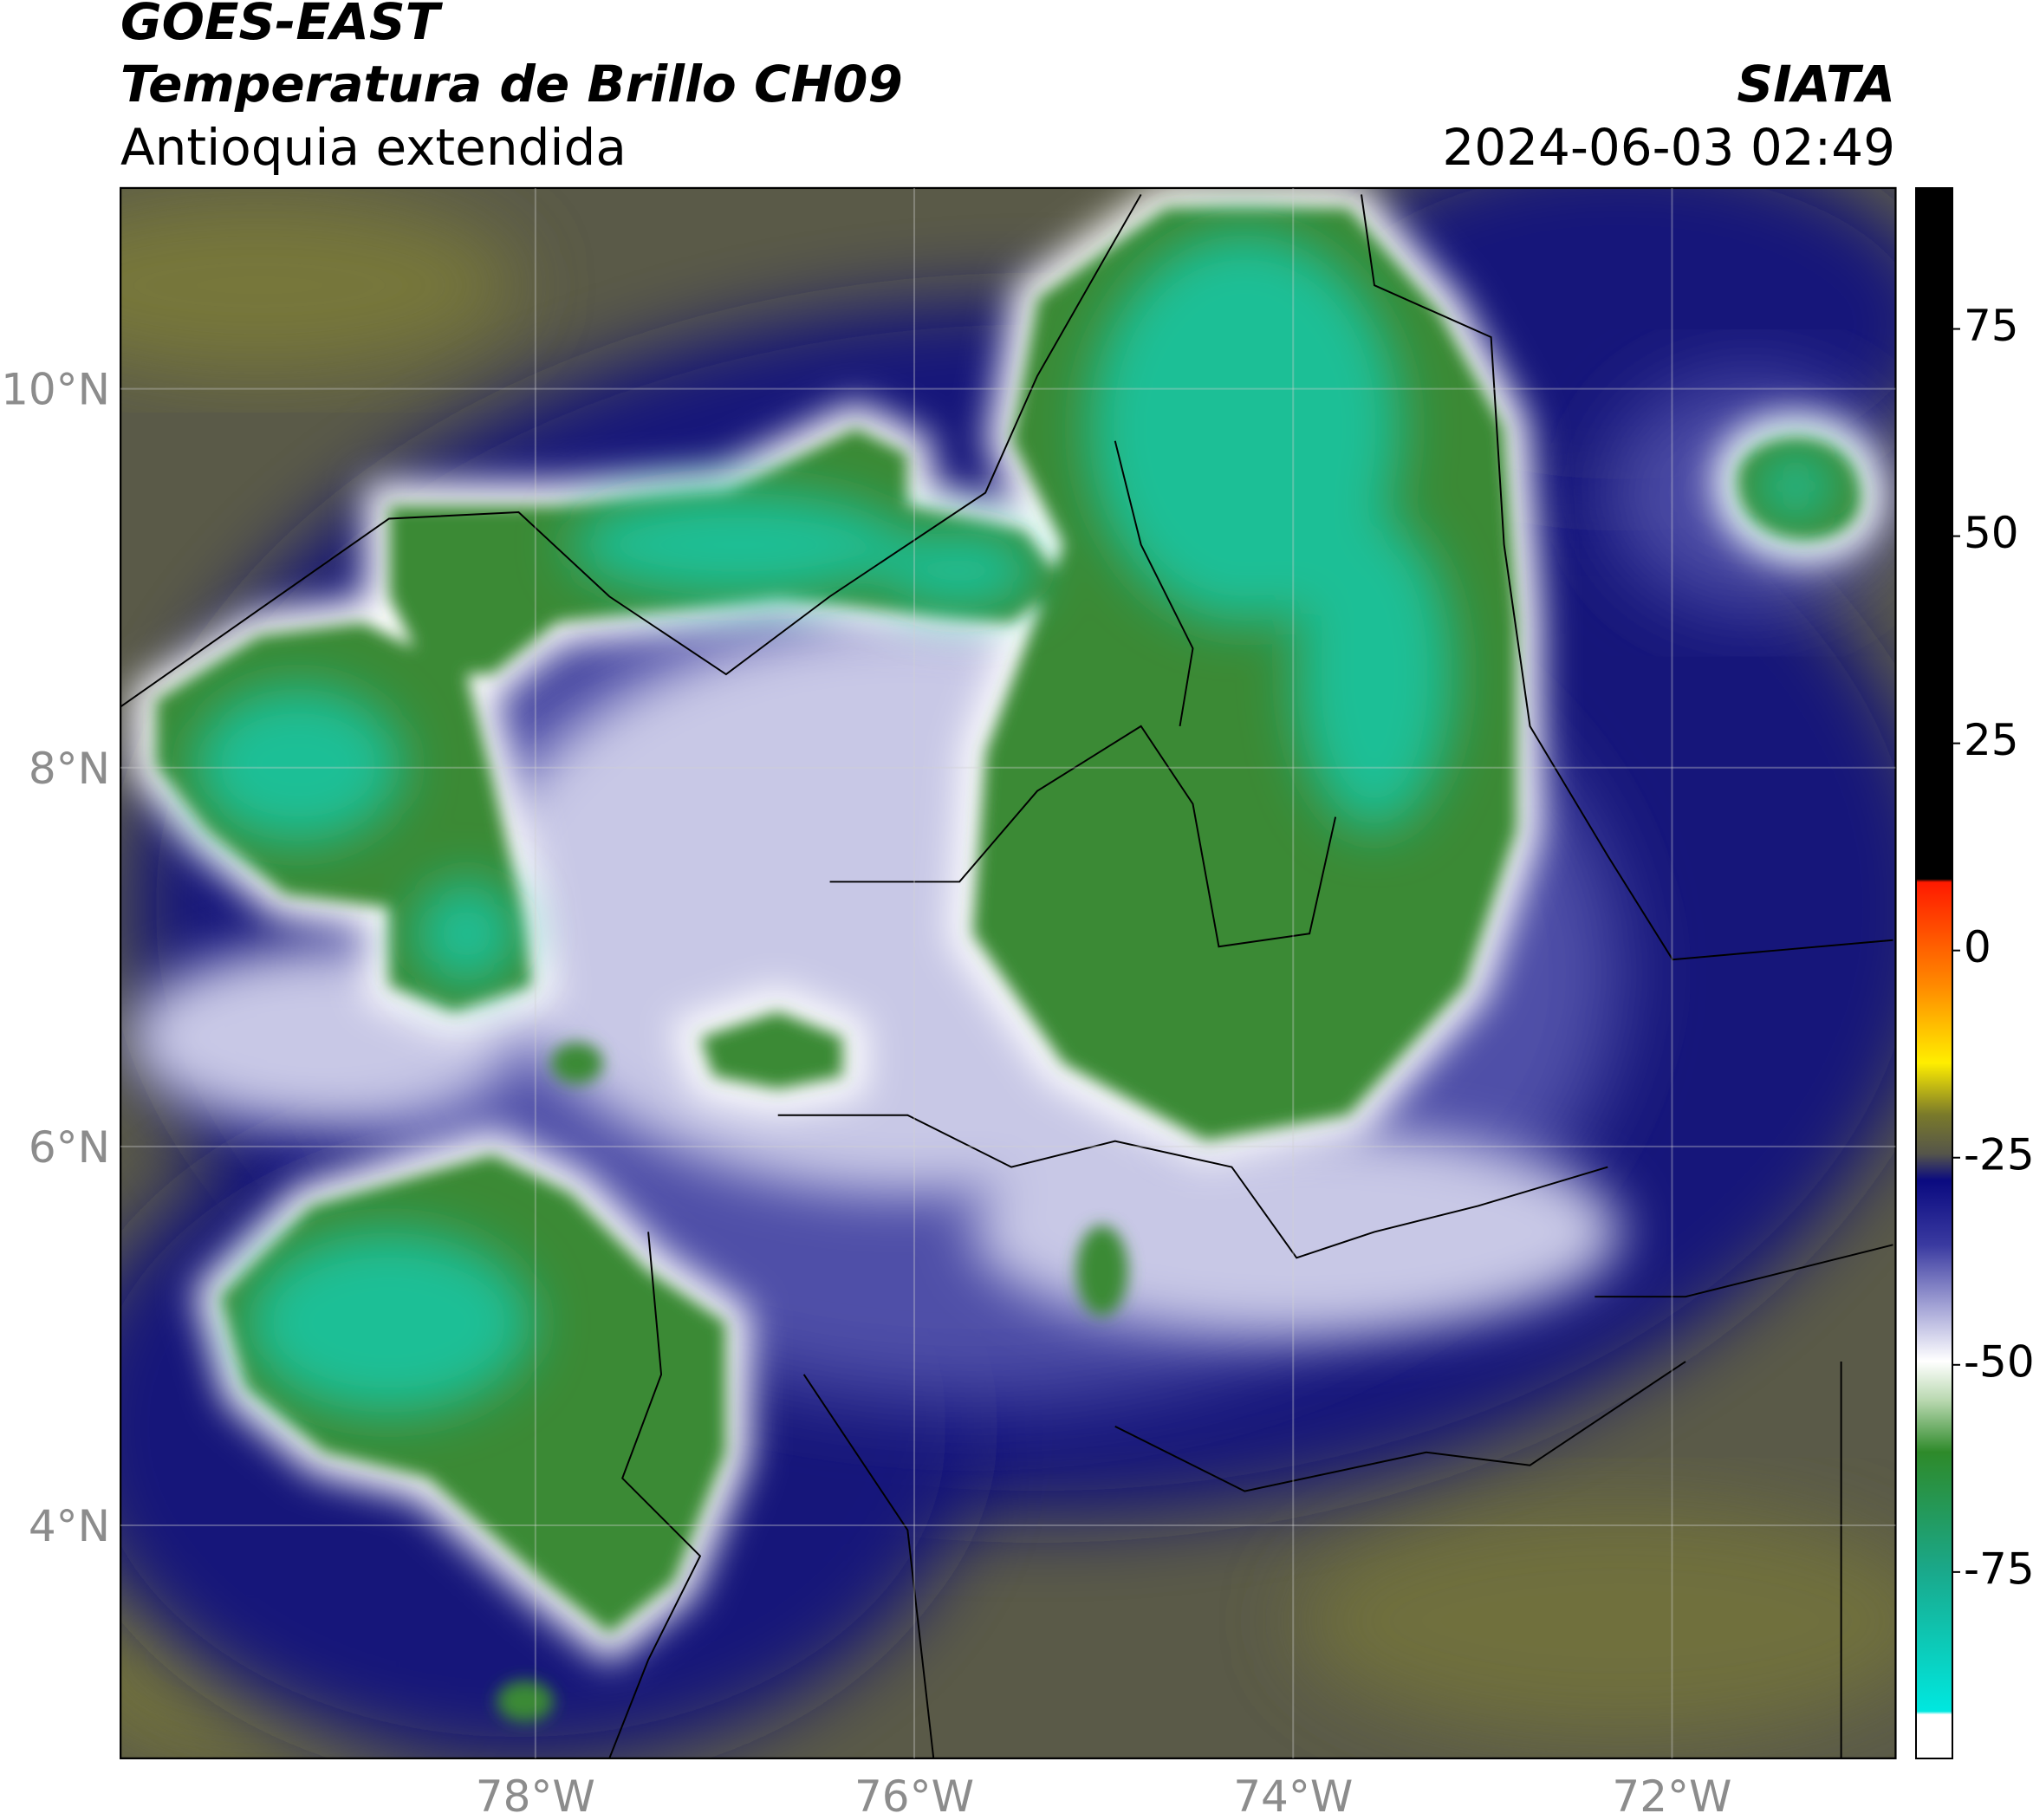 Image resolution: width=2033 pixels, height=1820 pixels. Describe the element at coordinates (1671, 1795) in the screenshot. I see `lon-tick-label: 72°W` at that location.